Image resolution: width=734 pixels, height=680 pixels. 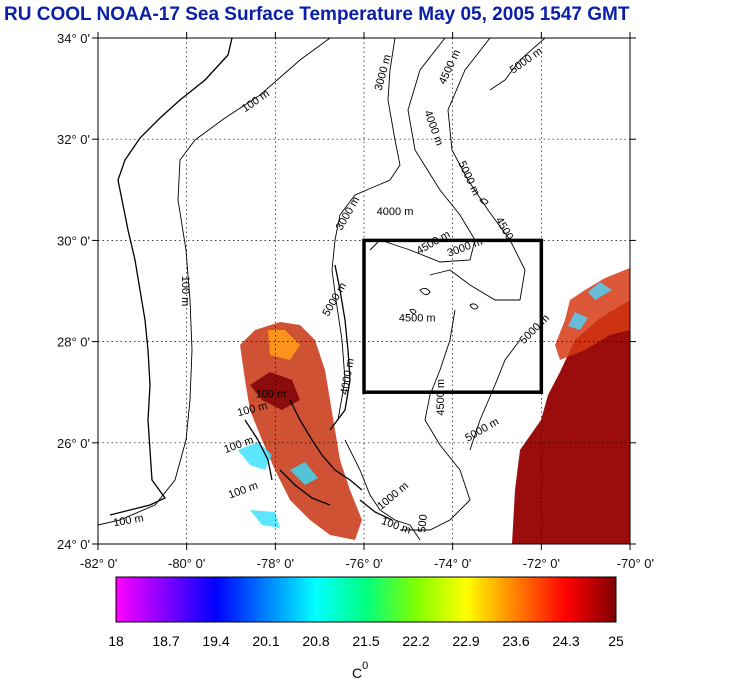 I want to click on lon-tick-label: -76° 0', so click(x=363, y=563).